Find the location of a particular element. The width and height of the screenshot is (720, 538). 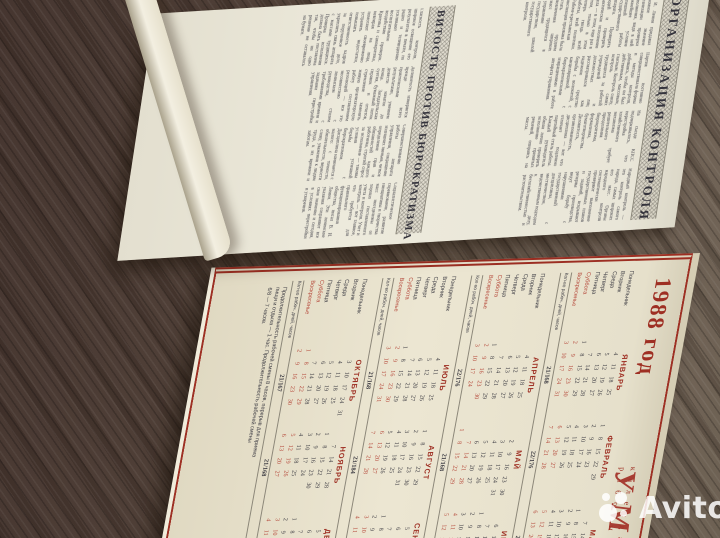

avito-logo-dots-icon is located at coordinates (616, 508).